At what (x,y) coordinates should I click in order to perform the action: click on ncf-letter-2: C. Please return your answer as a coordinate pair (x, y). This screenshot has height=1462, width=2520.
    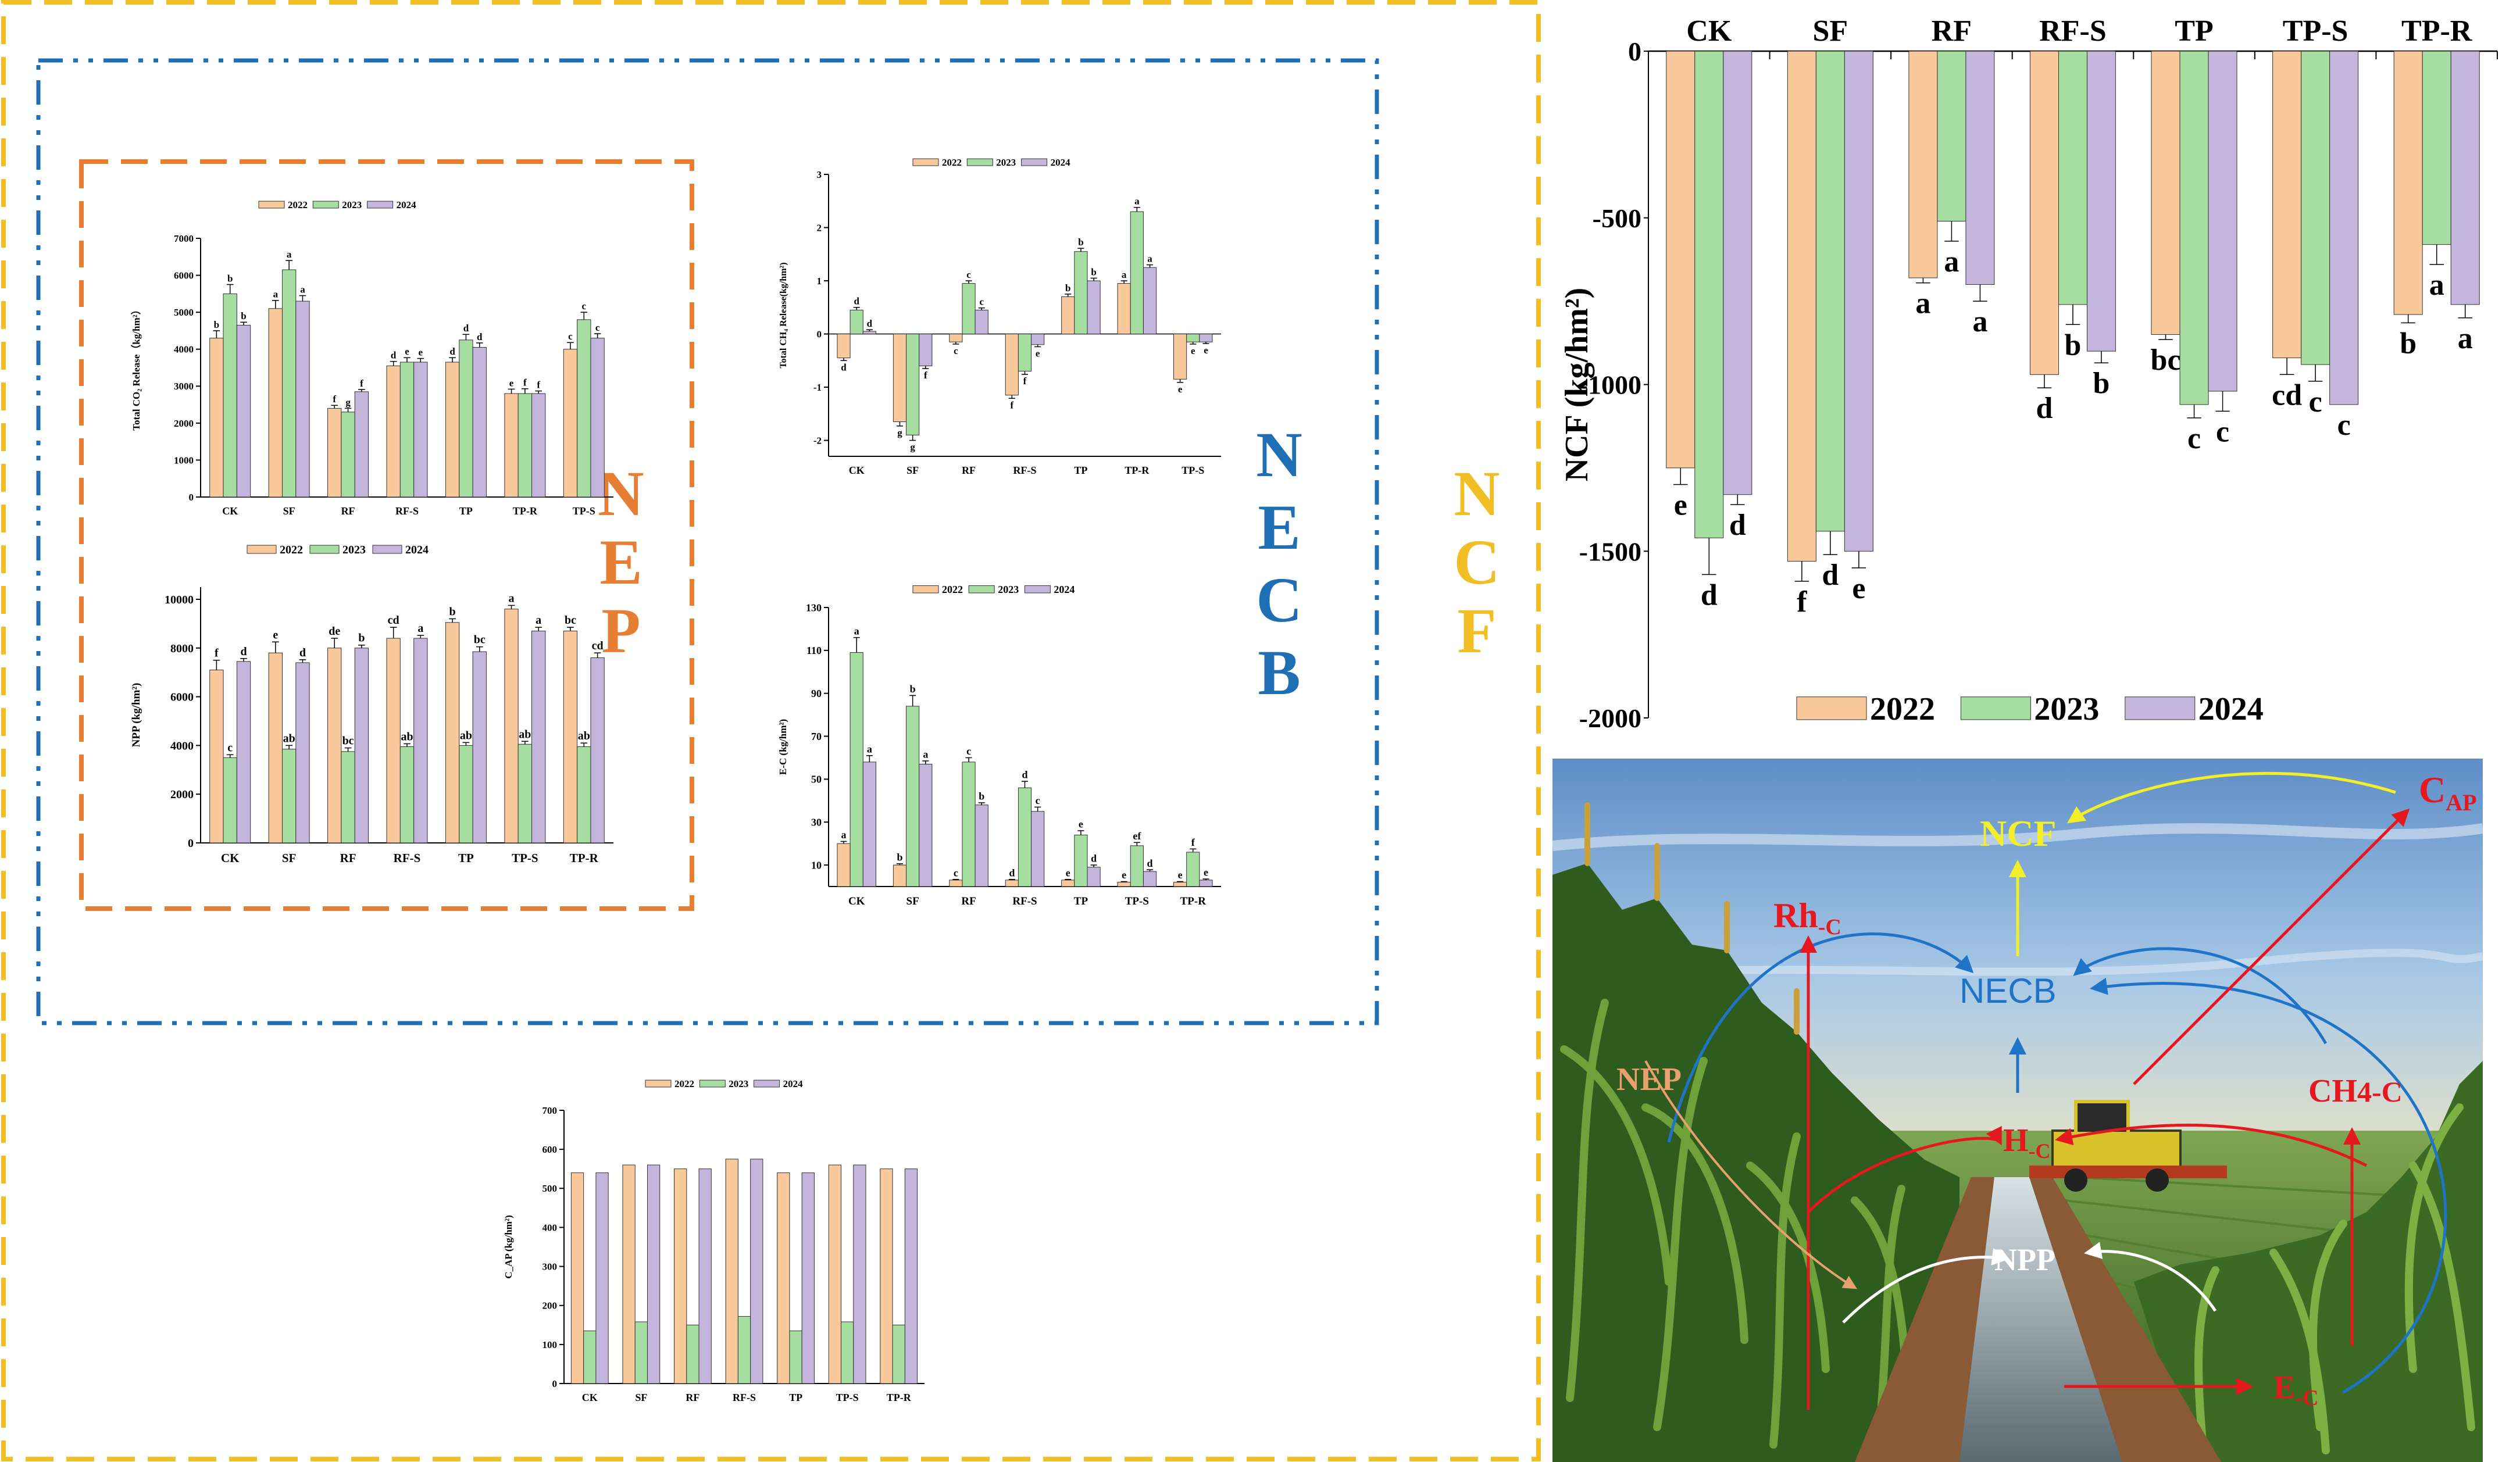
    Looking at the image, I should click on (1477, 562).